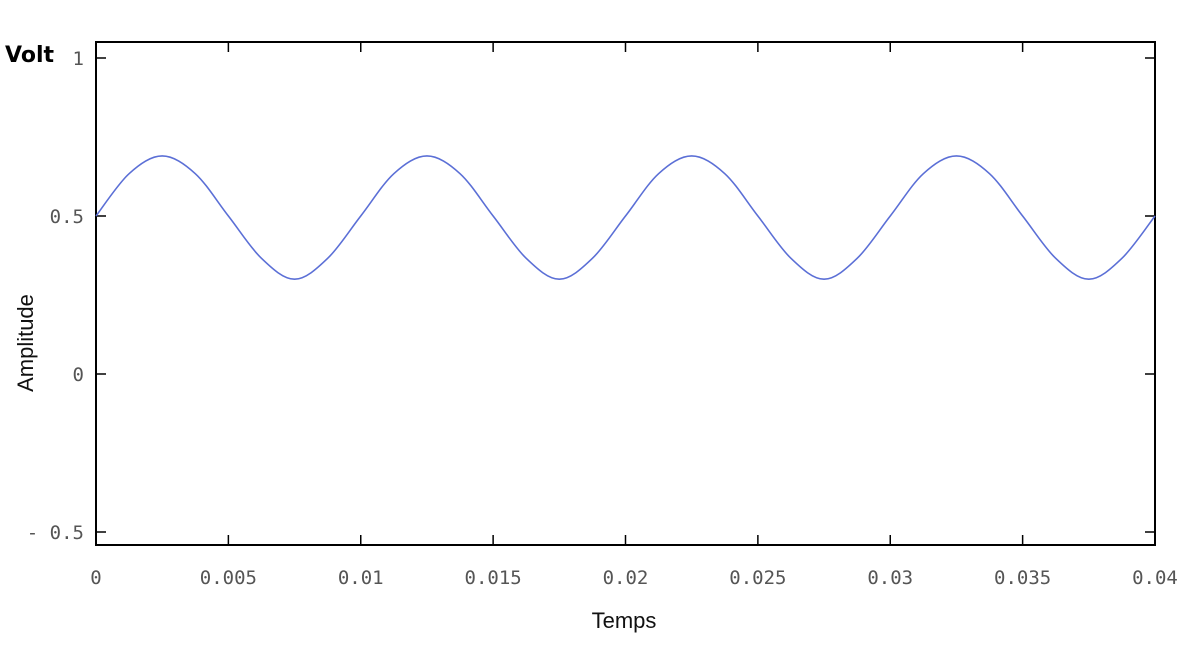  What do you see at coordinates (78, 375) in the screenshot?
I see `y-tick-label: 0` at bounding box center [78, 375].